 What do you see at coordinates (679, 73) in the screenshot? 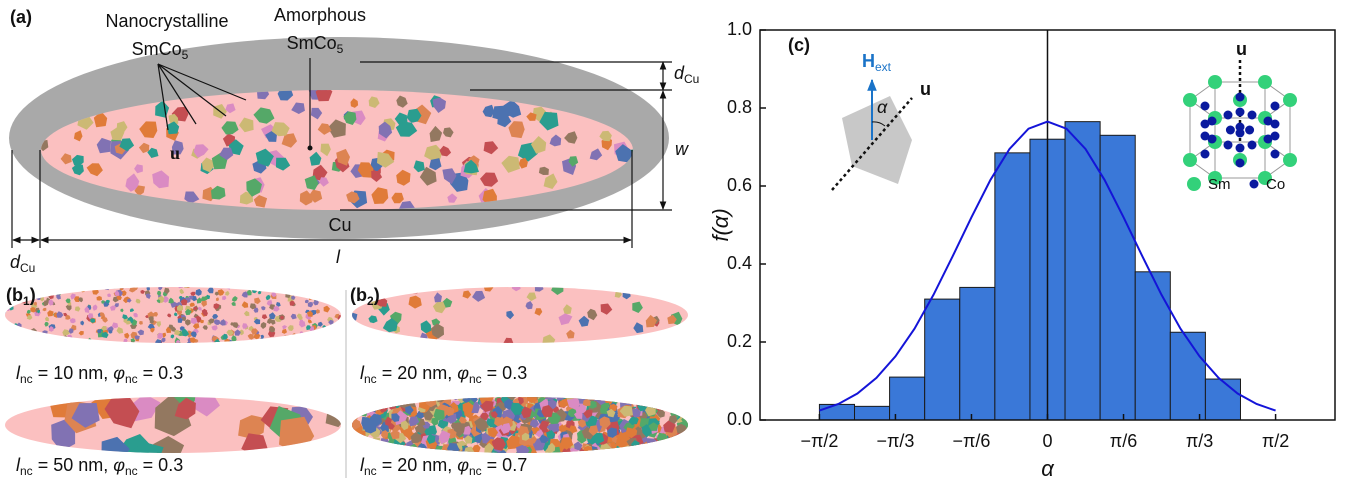
I see `symbol: d` at bounding box center [679, 73].